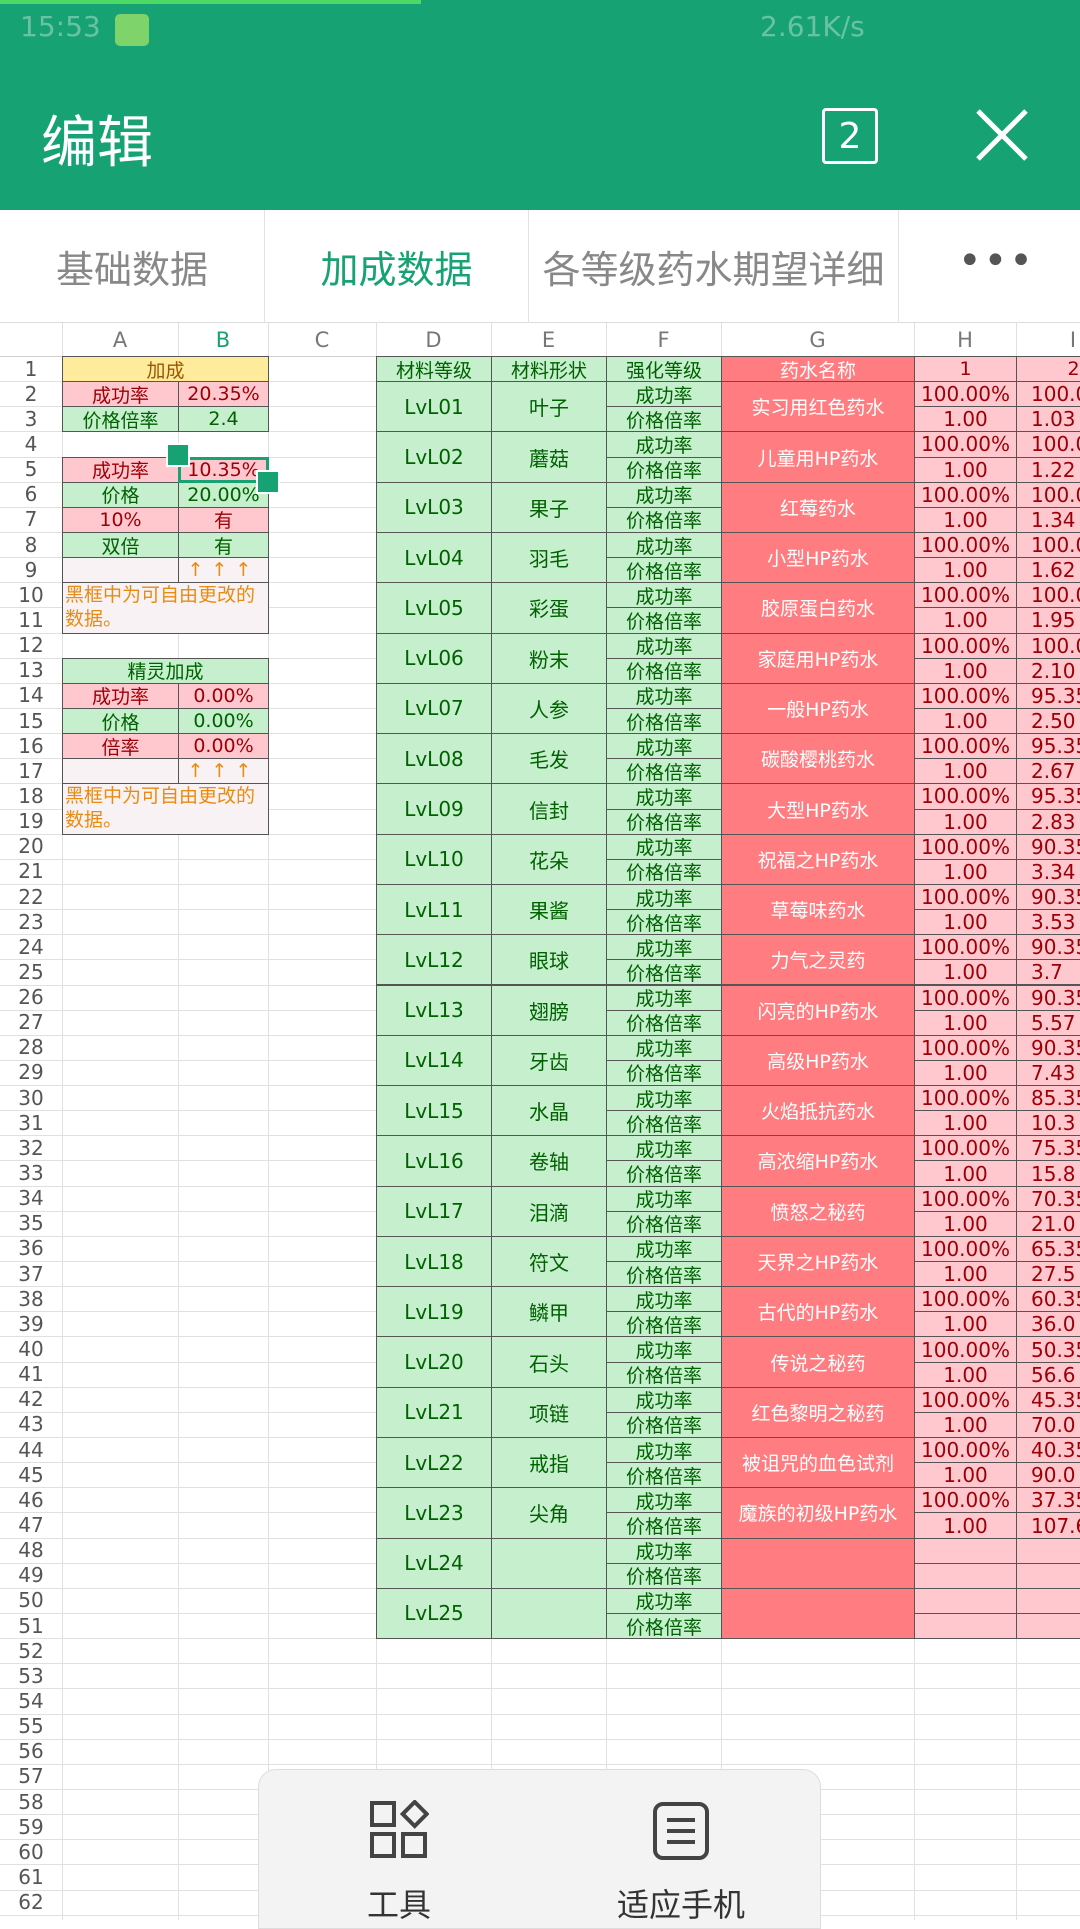  Describe the element at coordinates (1048, 947) in the screenshot. I see `cell: 90.35` at that location.